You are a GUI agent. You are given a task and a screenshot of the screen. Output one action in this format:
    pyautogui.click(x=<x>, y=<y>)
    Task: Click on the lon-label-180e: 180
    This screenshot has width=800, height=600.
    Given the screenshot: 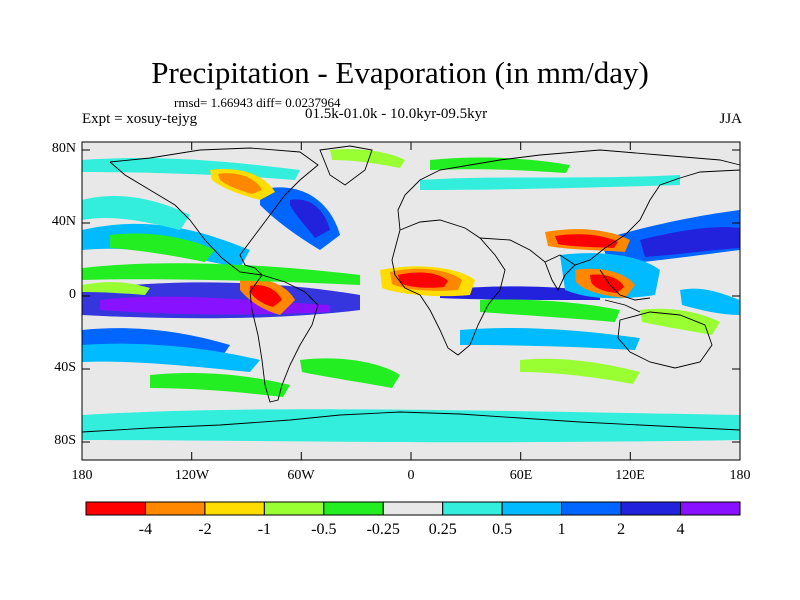 What is the action you would take?
    pyautogui.click(x=740, y=475)
    